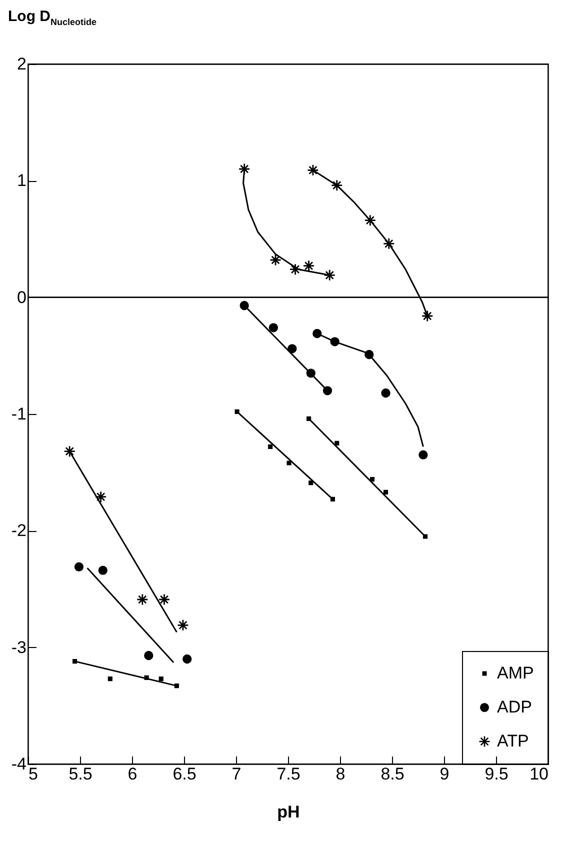  Describe the element at coordinates (18, 764) in the screenshot. I see `y-tick-label: -4` at that location.